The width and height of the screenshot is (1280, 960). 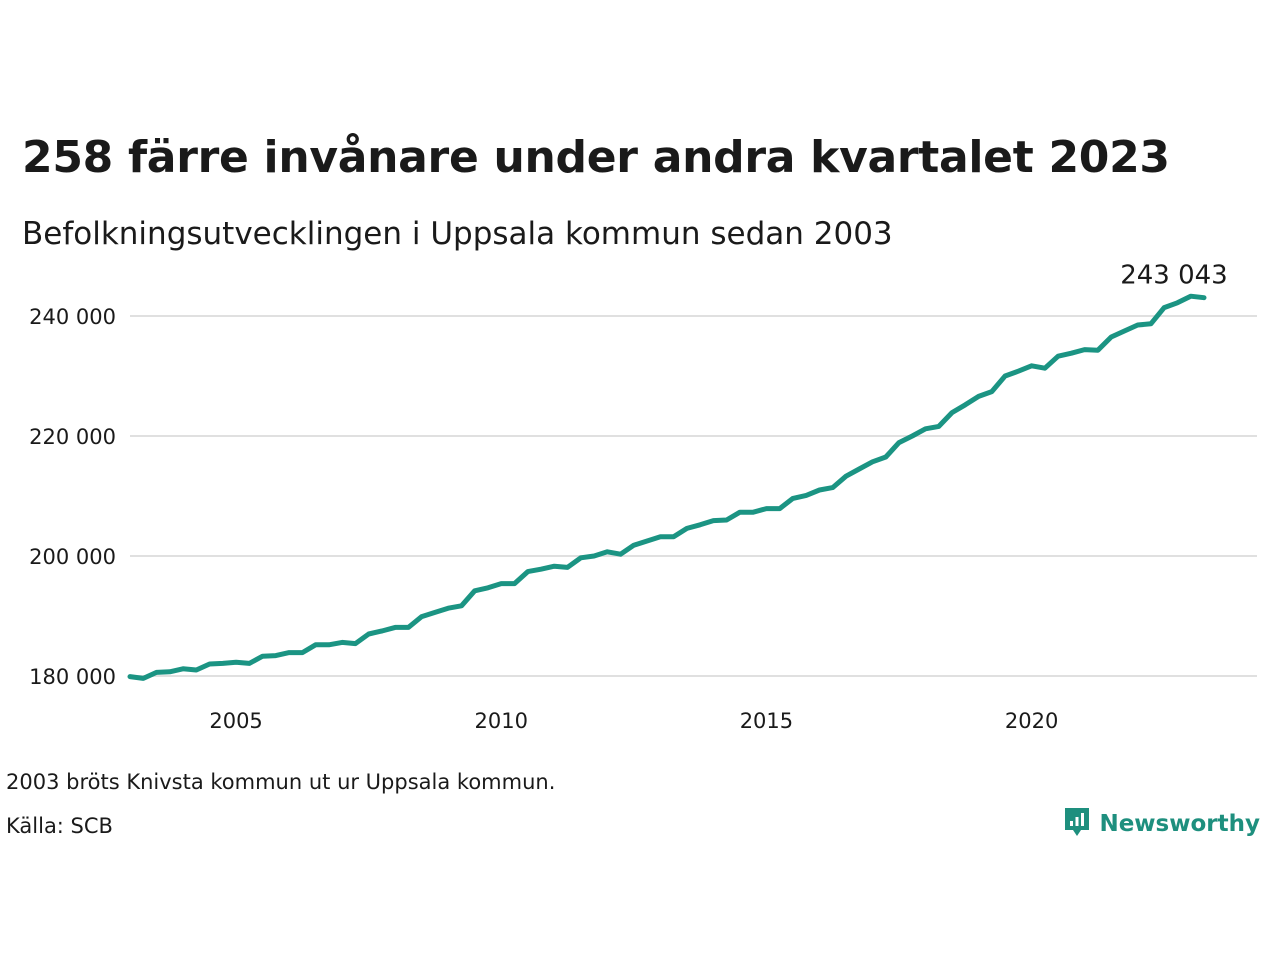 I want to click on x-tick-label: 2010, so click(x=501, y=721).